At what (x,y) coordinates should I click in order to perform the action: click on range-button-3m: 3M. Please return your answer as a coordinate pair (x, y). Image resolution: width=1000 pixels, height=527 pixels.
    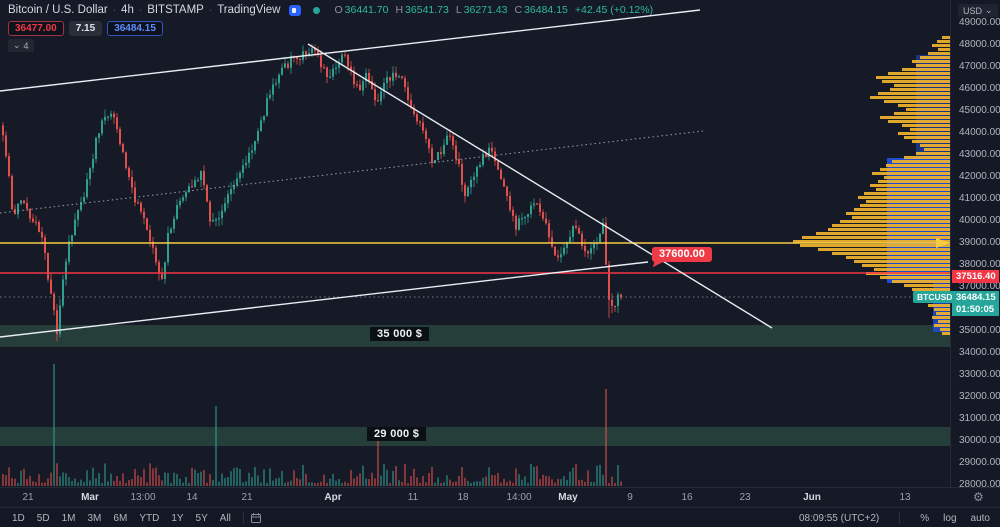
    Looking at the image, I should click on (94, 518).